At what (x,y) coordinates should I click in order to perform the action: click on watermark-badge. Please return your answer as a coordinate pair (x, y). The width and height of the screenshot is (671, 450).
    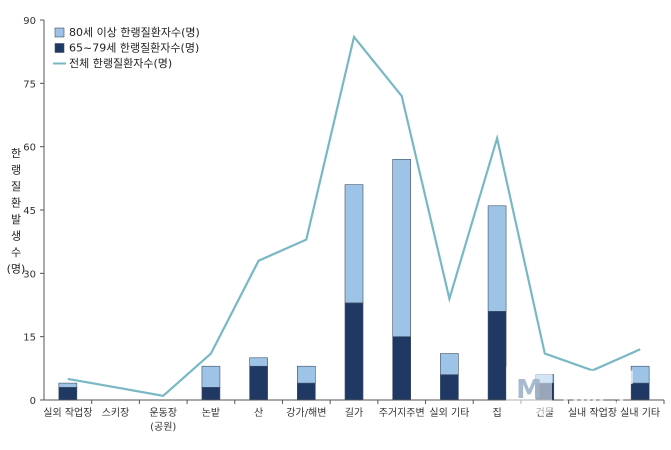
    Looking at the image, I should click on (529, 388).